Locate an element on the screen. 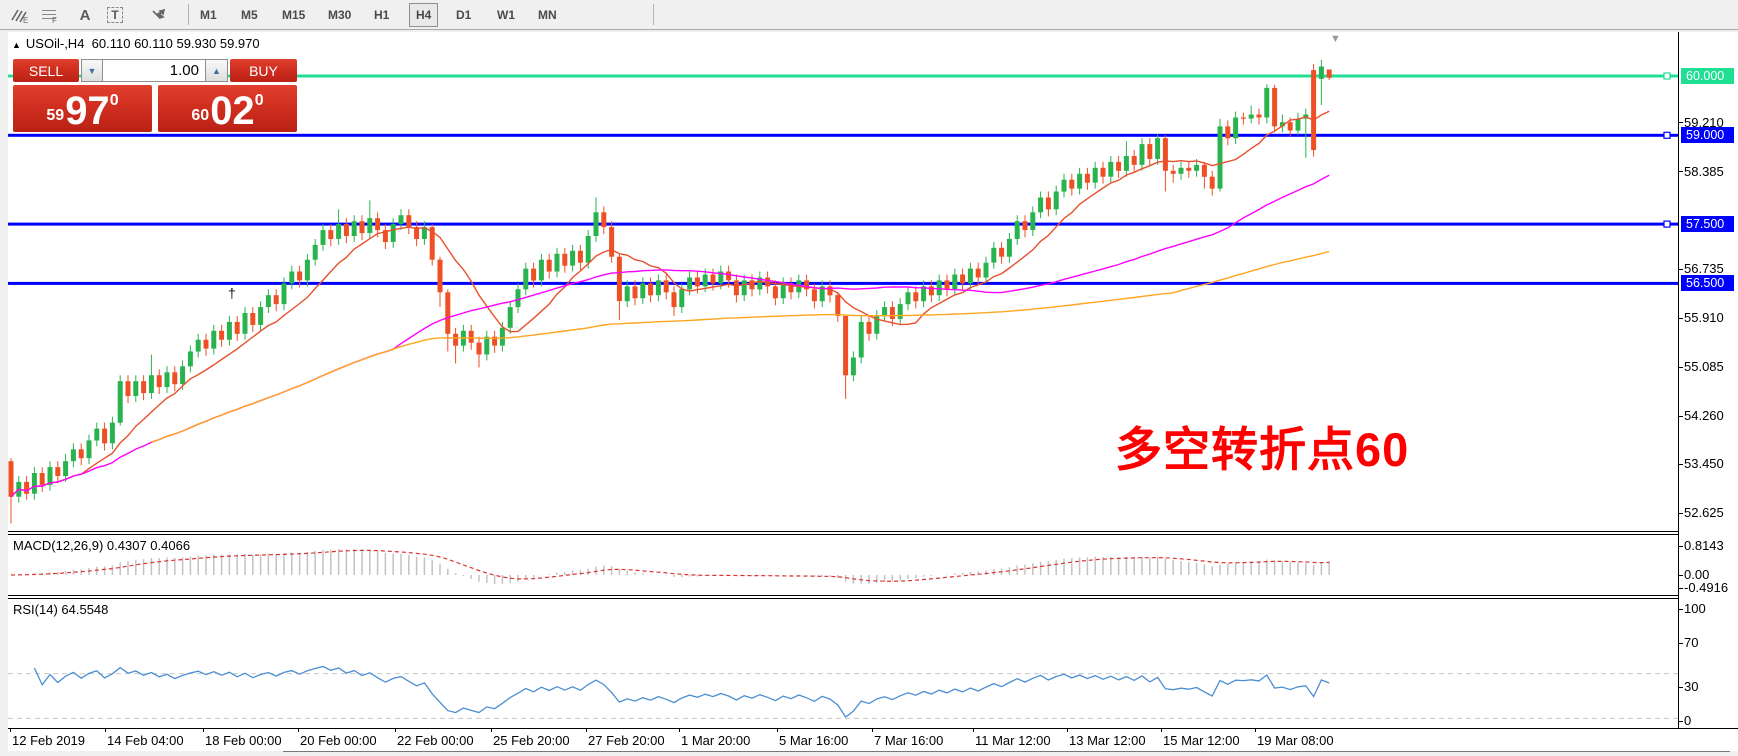  macd-axis-label: 0.00 is located at coordinates (1697, 574).